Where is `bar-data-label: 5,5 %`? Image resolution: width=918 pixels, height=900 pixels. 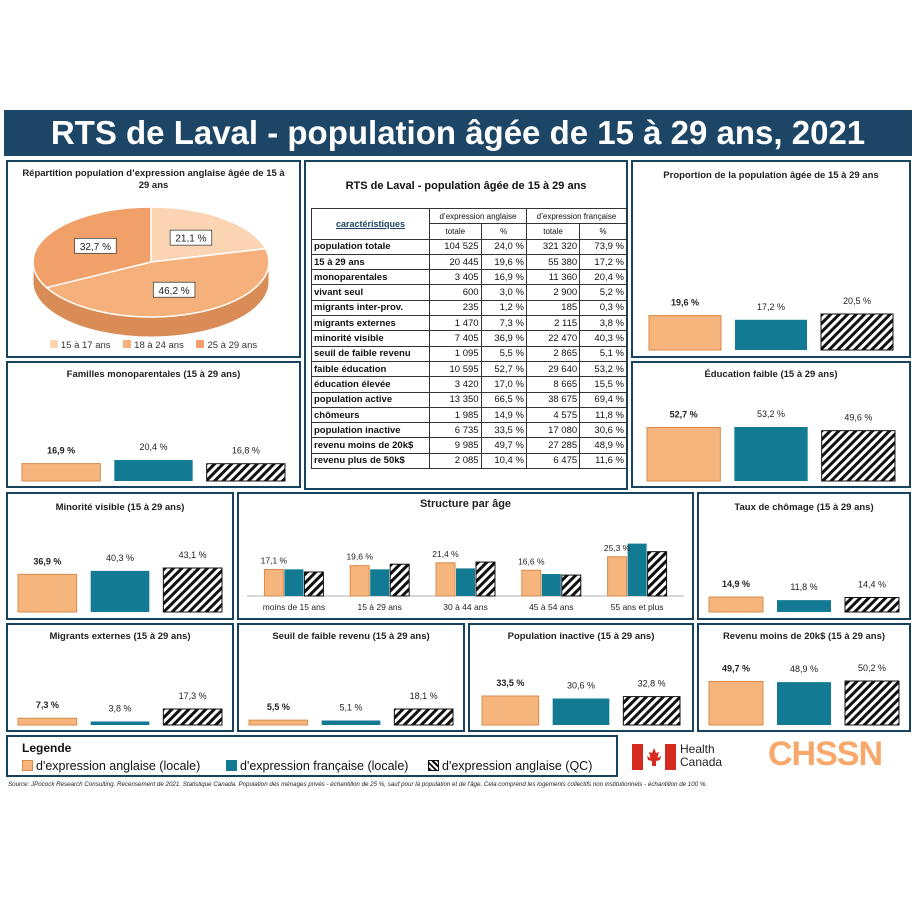 bar-data-label: 5,5 % is located at coordinates (278, 707).